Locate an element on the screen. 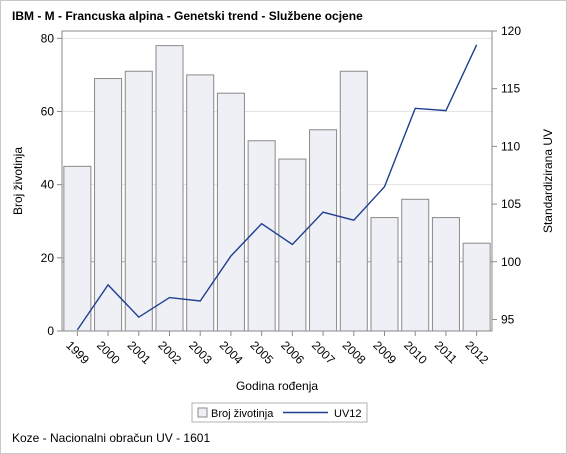 This screenshot has height=454, width=567. x-tick-label: 2008 is located at coordinates (354, 352).